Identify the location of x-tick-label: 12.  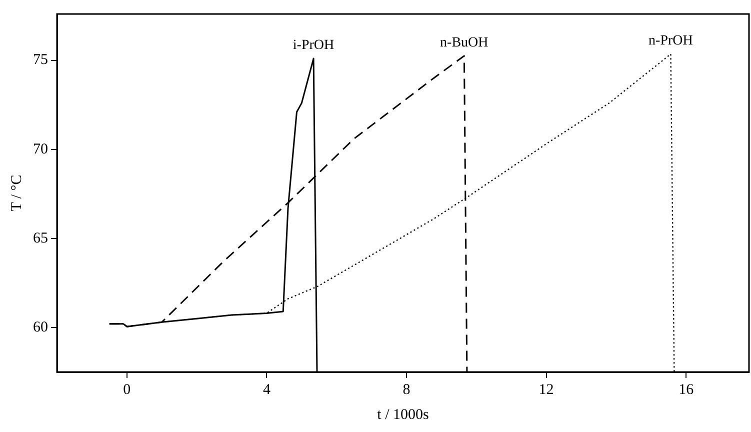
(546, 390).